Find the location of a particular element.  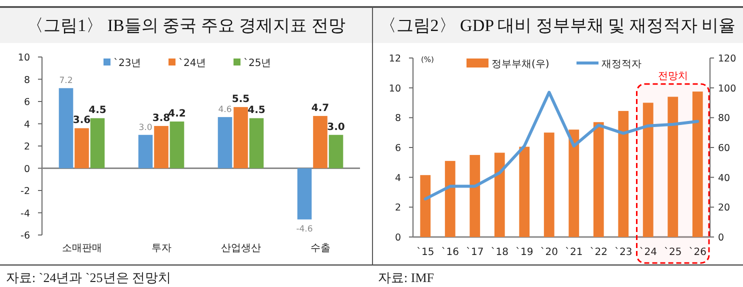

y2-tick-label: 20 is located at coordinates (724, 208).